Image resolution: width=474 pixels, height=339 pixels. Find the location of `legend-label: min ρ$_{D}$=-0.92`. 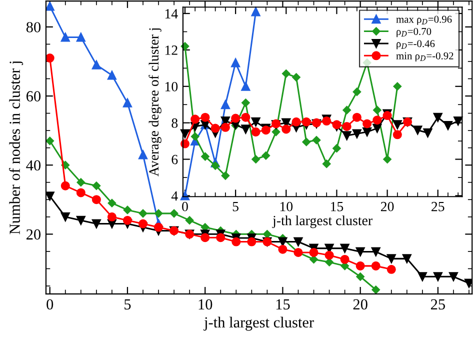

legend-label: min ρ$_{D}$=-0.92 is located at coordinates (425, 57).